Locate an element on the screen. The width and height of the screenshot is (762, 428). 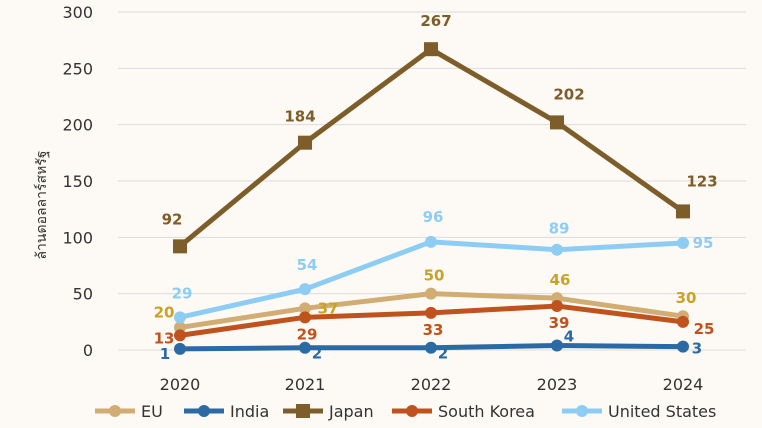
y-tick-label: 300 is located at coordinates (77, 12).